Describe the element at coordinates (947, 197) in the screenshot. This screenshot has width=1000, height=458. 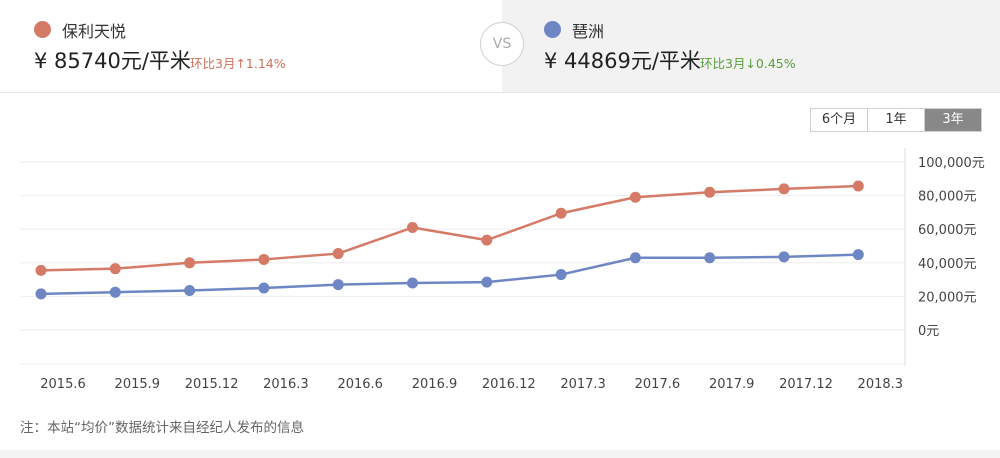
I see `y-tick-label: 80,000元` at that location.